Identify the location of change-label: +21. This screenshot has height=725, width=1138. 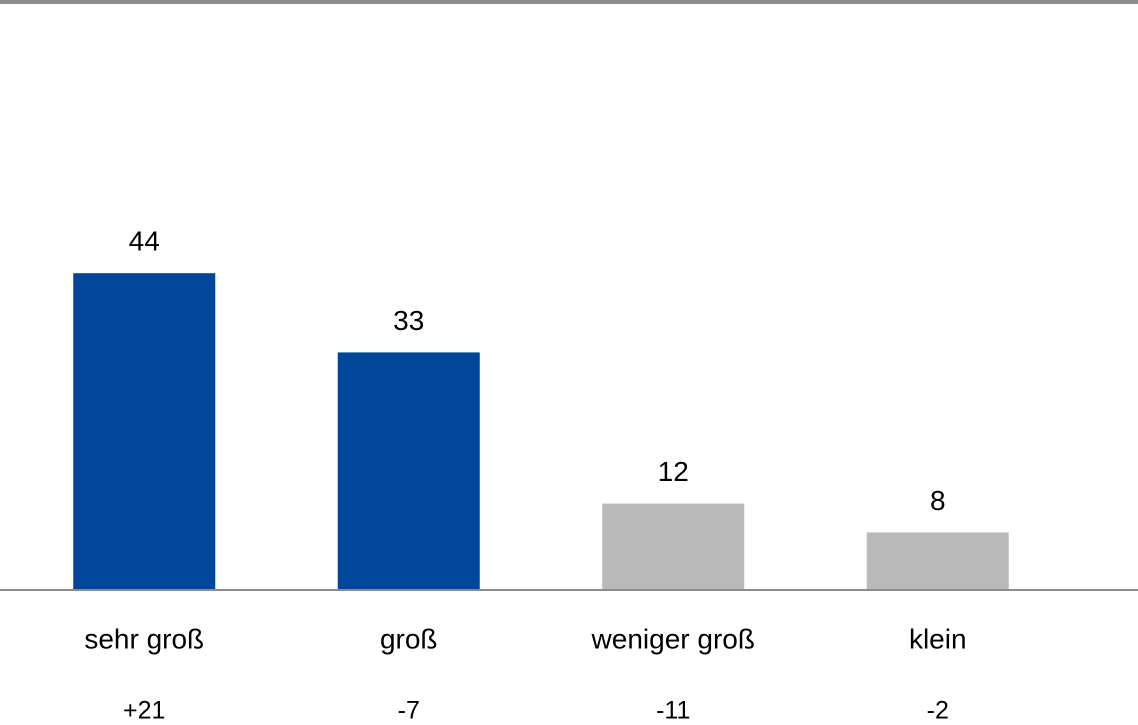
(144, 711).